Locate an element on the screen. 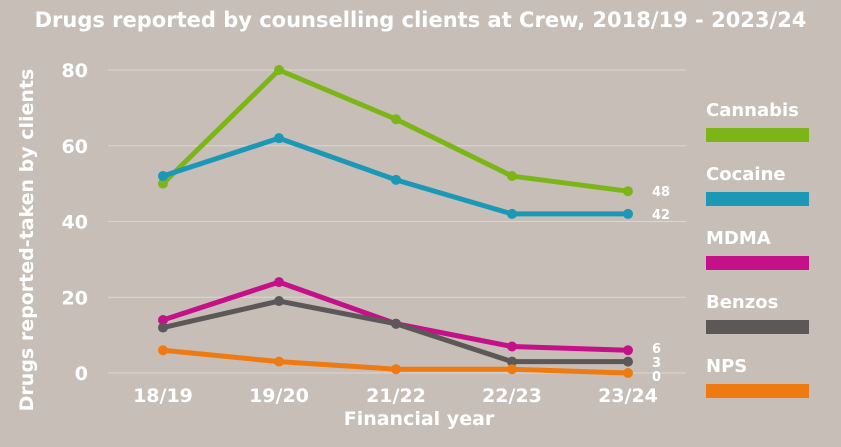  y-tick-label: 40 is located at coordinates (75, 223).